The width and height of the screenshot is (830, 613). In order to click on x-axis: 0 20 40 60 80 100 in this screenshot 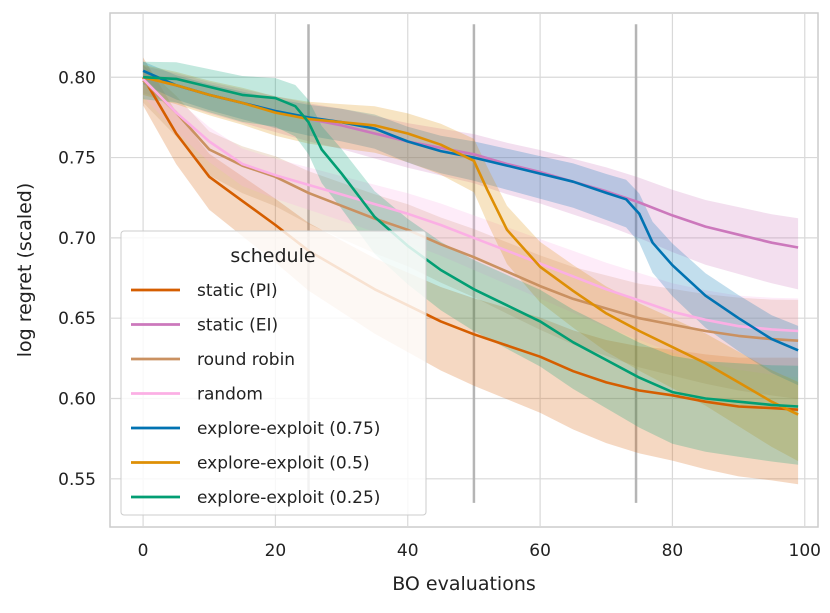, I will do `click(479, 551)`.